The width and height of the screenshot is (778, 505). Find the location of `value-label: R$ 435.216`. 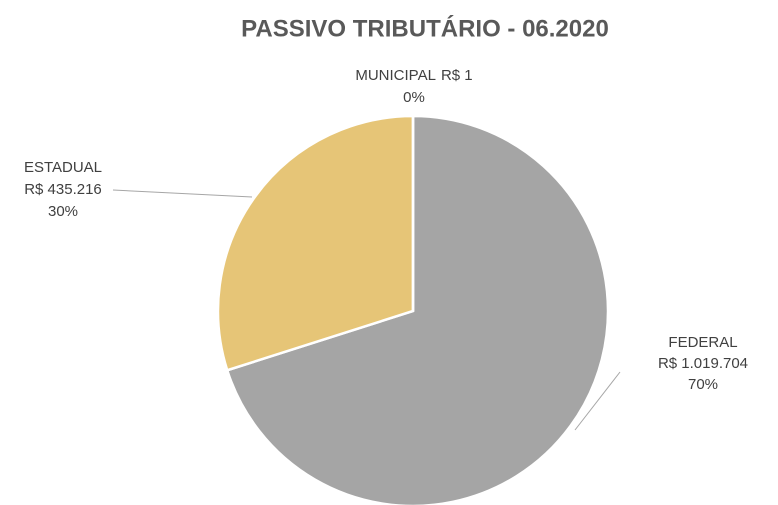

value-label: R$ 435.216 is located at coordinates (63, 189).